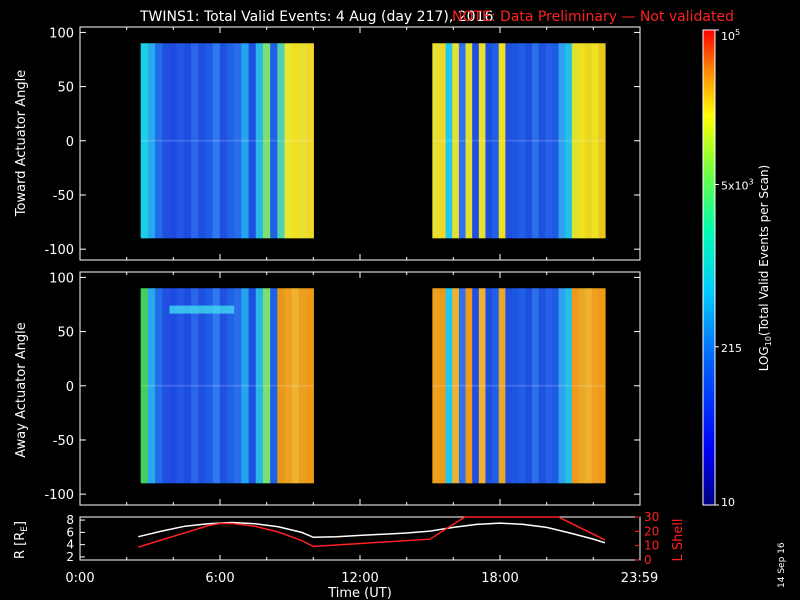  Describe the element at coordinates (651, 546) in the screenshot. I see `right-tick-label: 10` at that location.